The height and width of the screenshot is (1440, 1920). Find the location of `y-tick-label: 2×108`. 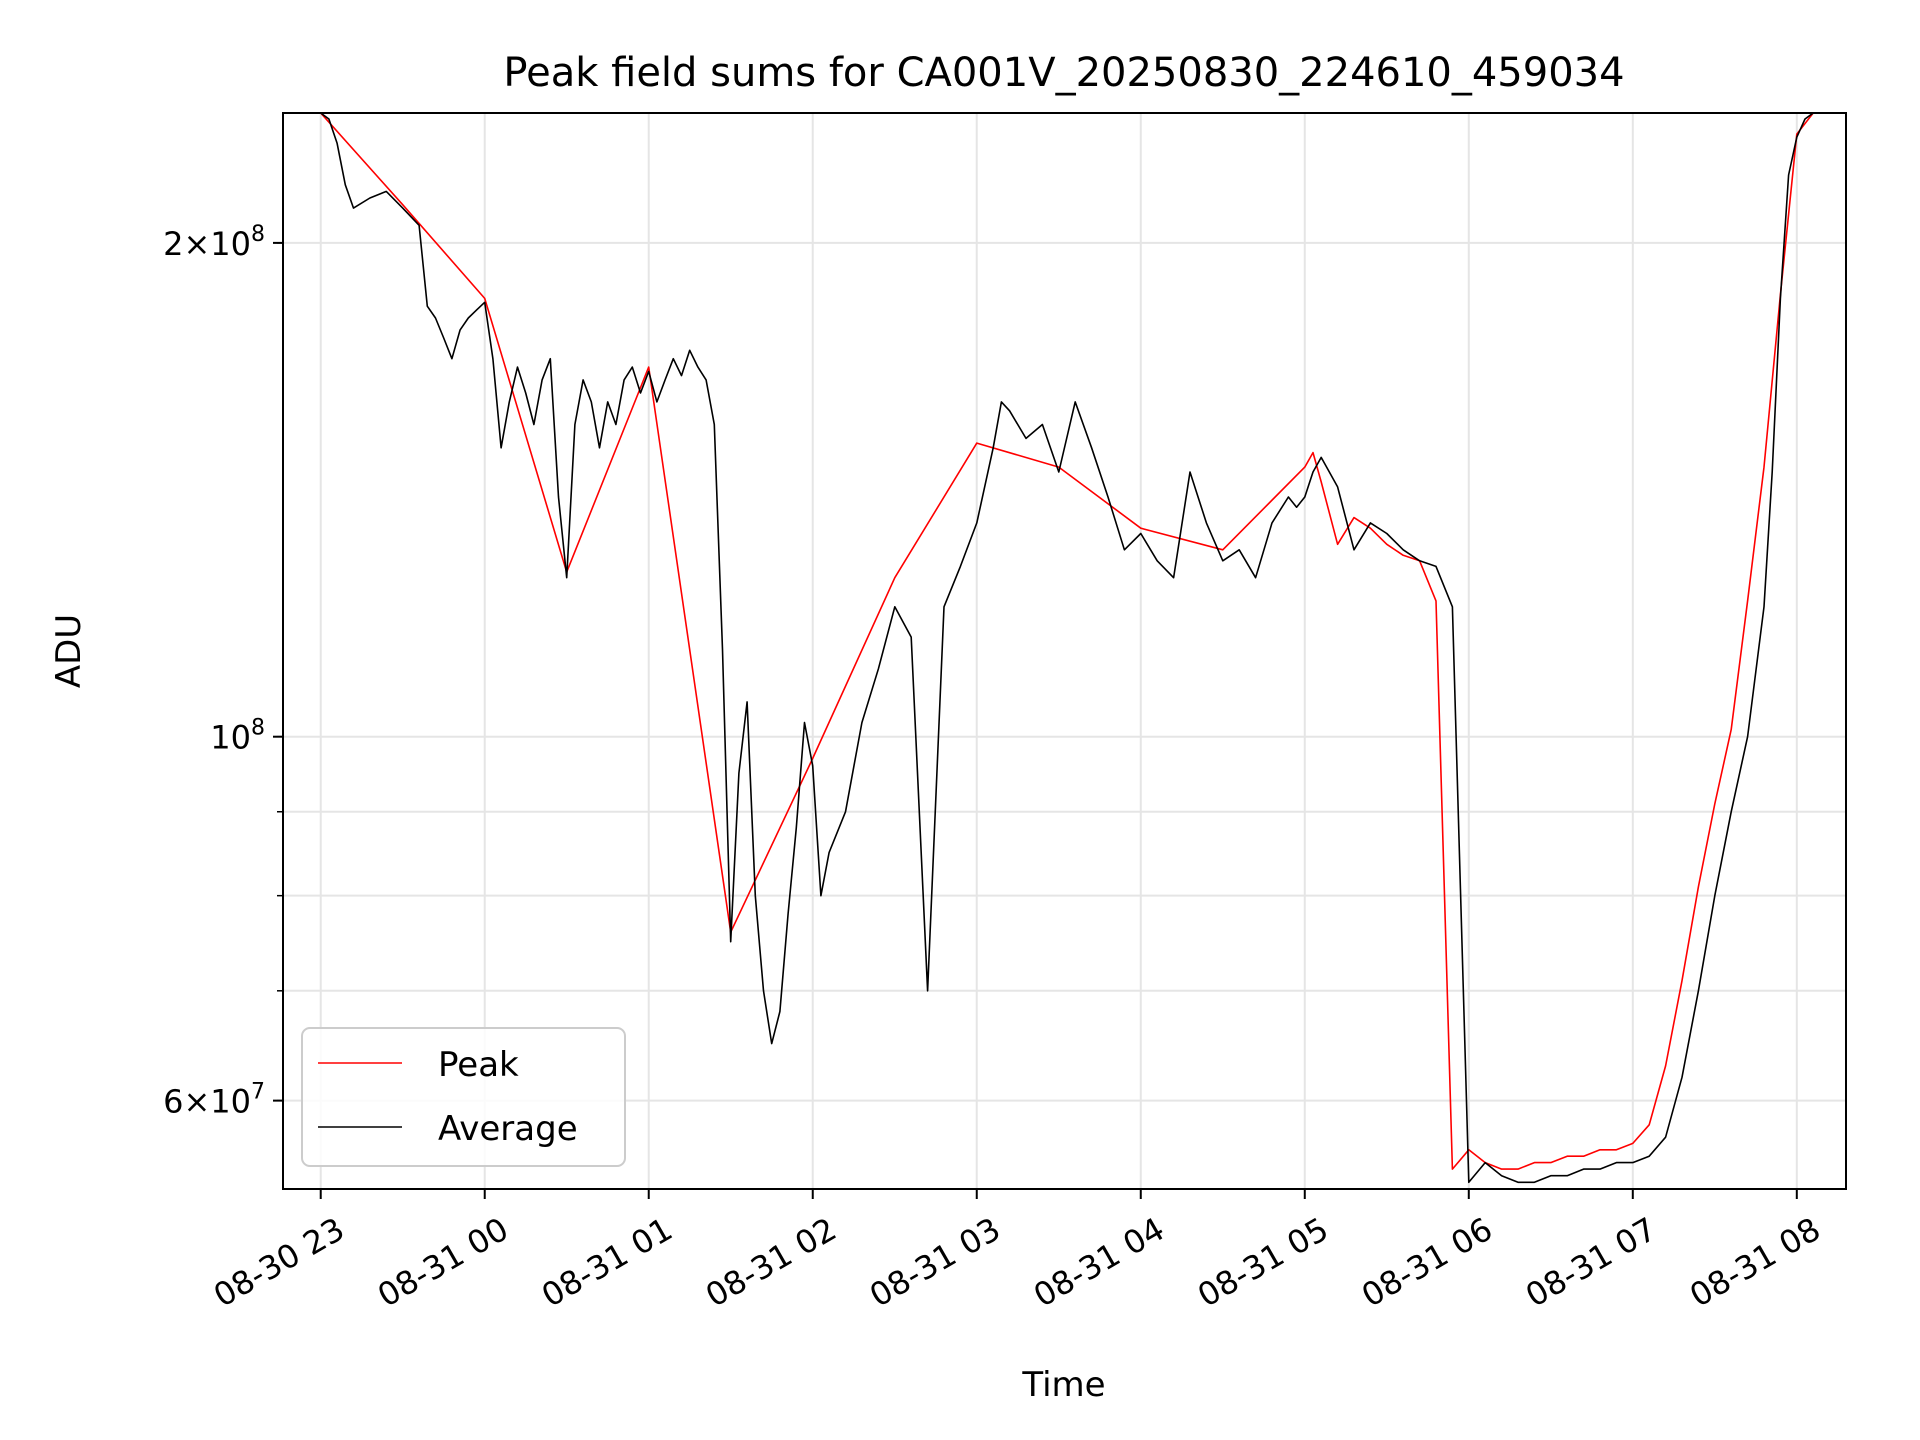

y-tick-label: 2×108 is located at coordinates (214, 242).